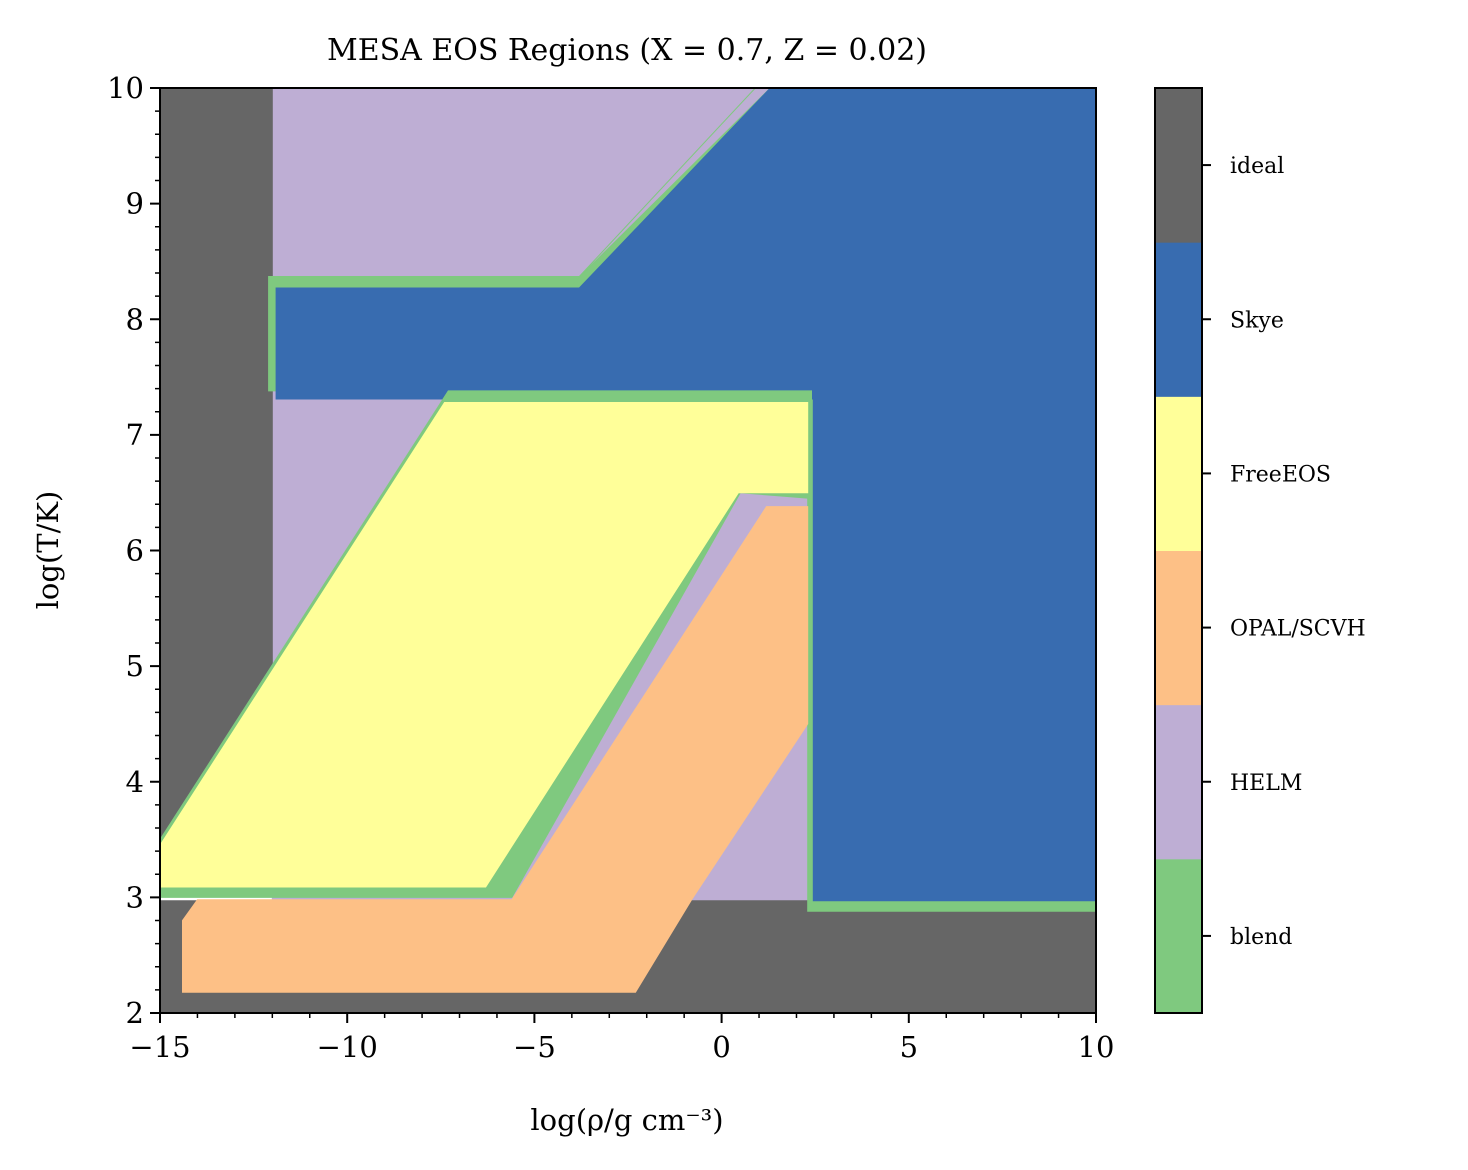  Describe the element at coordinates (1257, 166) in the screenshot. I see `colorbar-label: ideal` at that location.